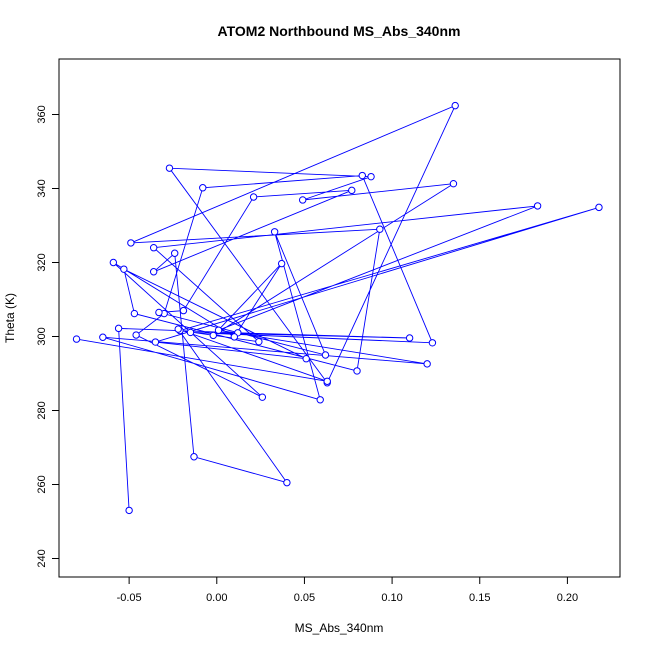 The width and height of the screenshot is (650, 650). What do you see at coordinates (10, 318) in the screenshot?
I see `y-axis-label: Theta (K)` at bounding box center [10, 318].